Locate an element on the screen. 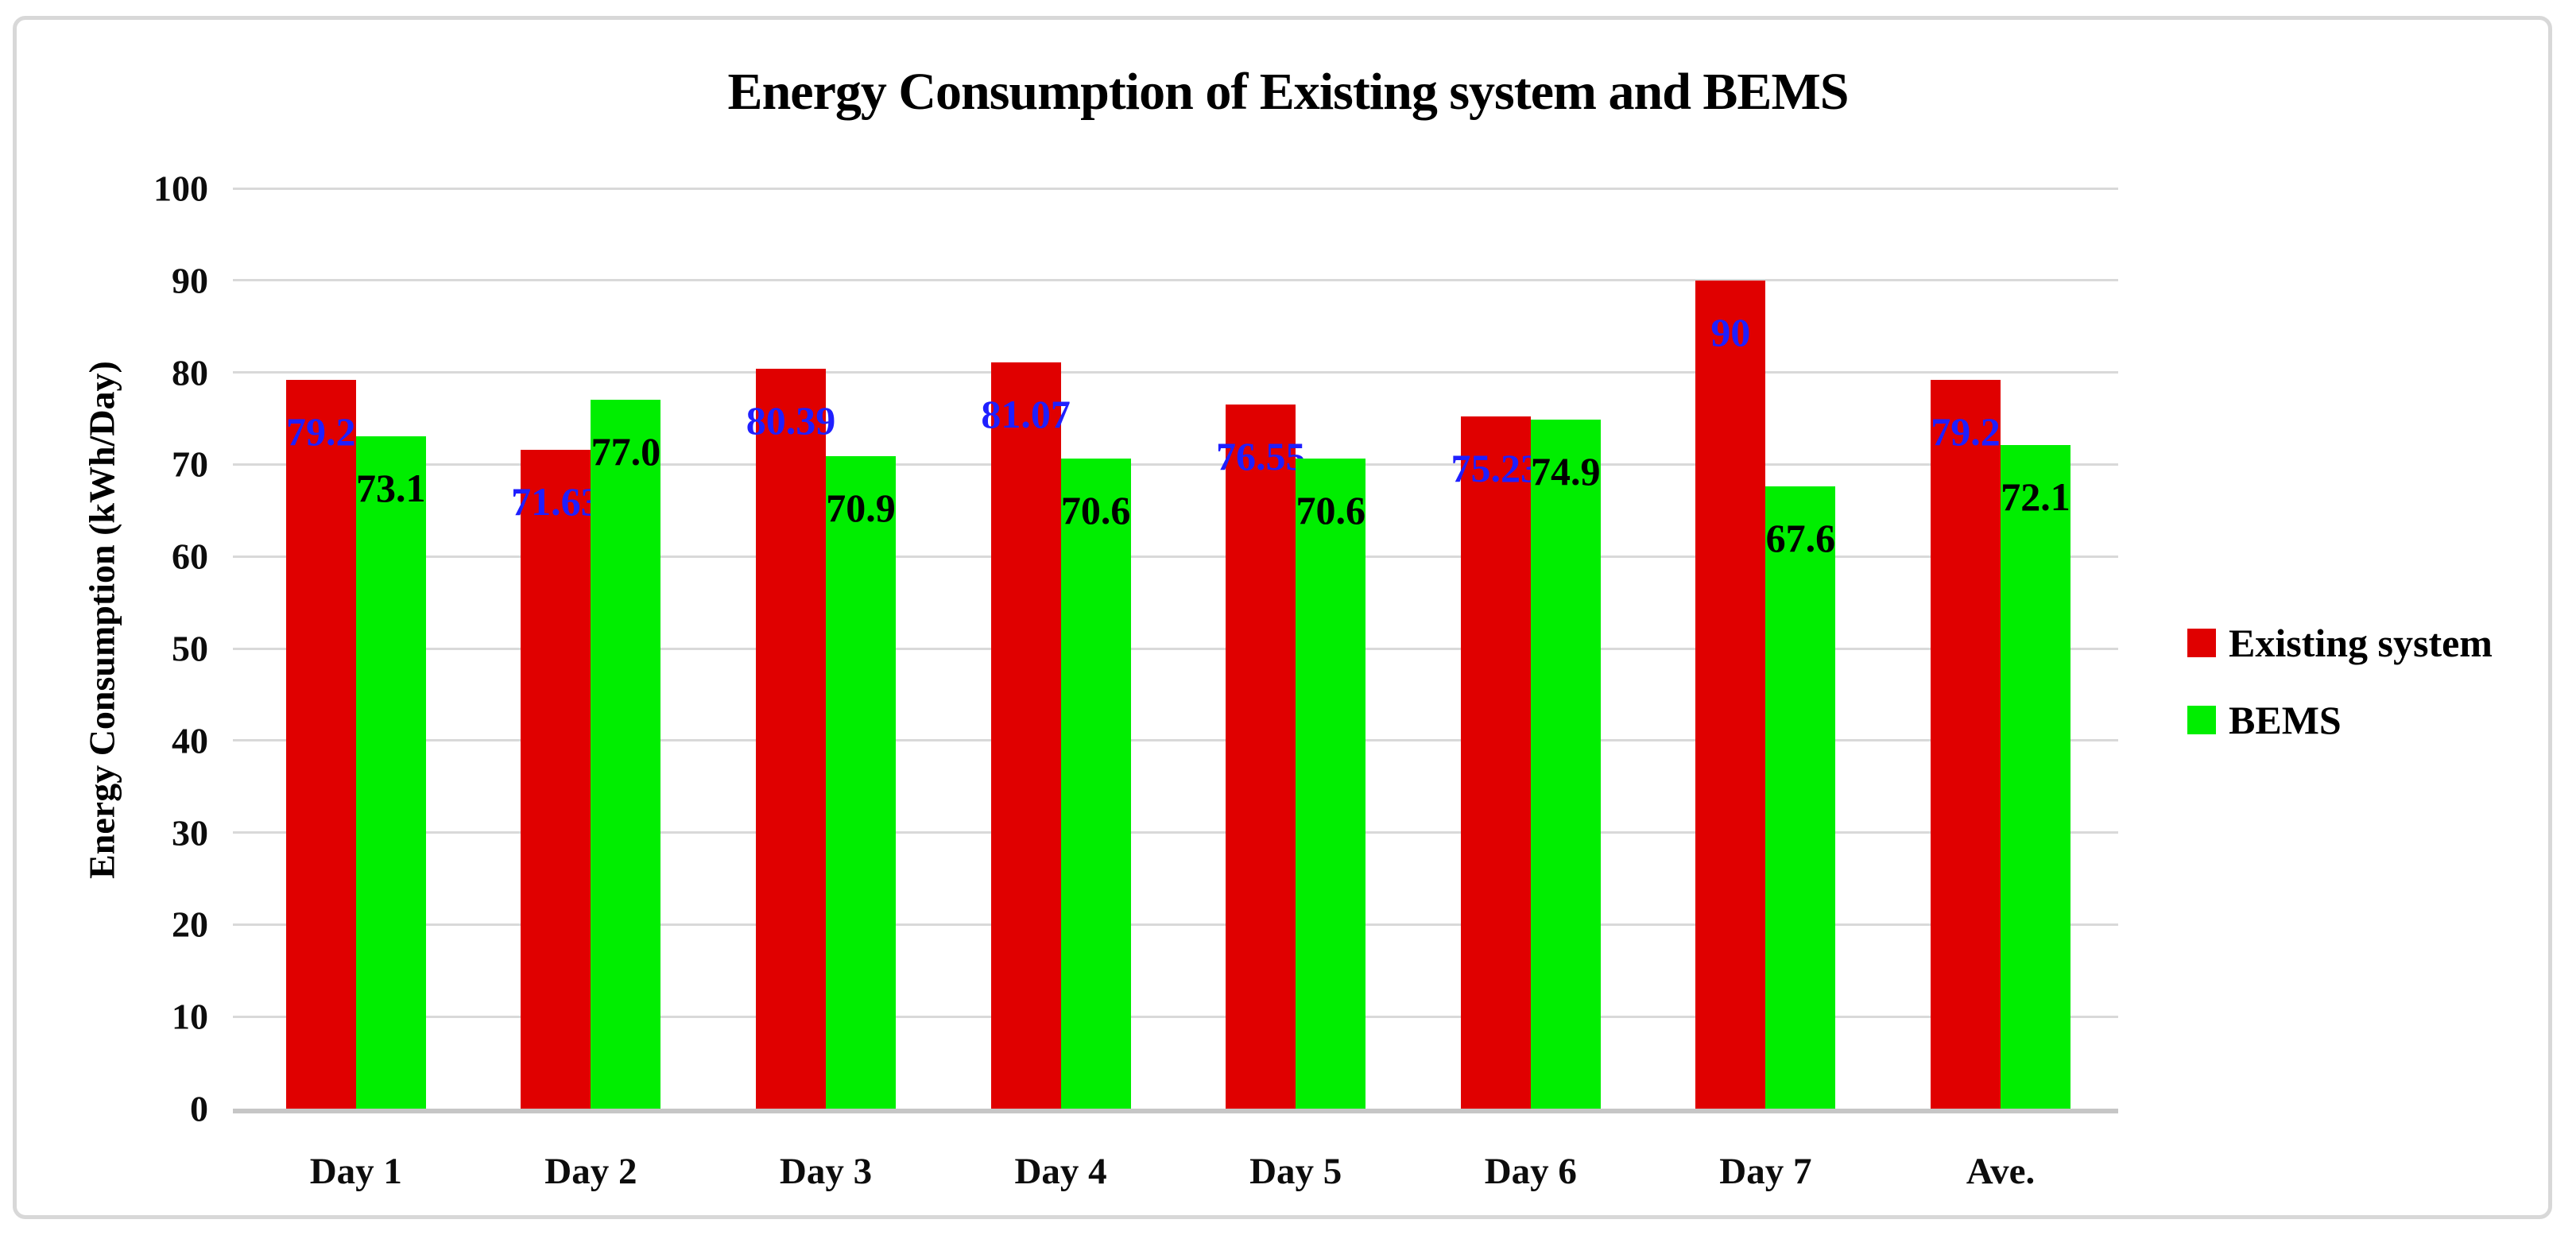  data-label-bems-day-6: 74.9 is located at coordinates (1566, 471).